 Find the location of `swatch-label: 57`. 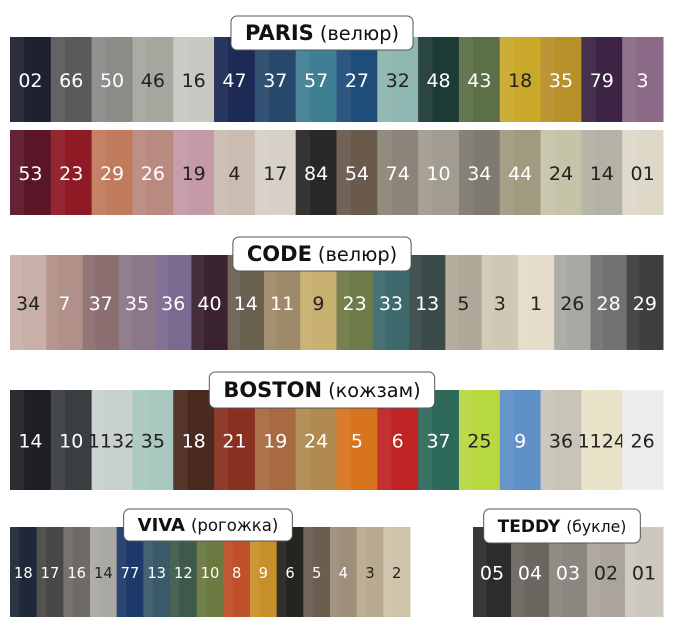

swatch-label: 57 is located at coordinates (316, 81).